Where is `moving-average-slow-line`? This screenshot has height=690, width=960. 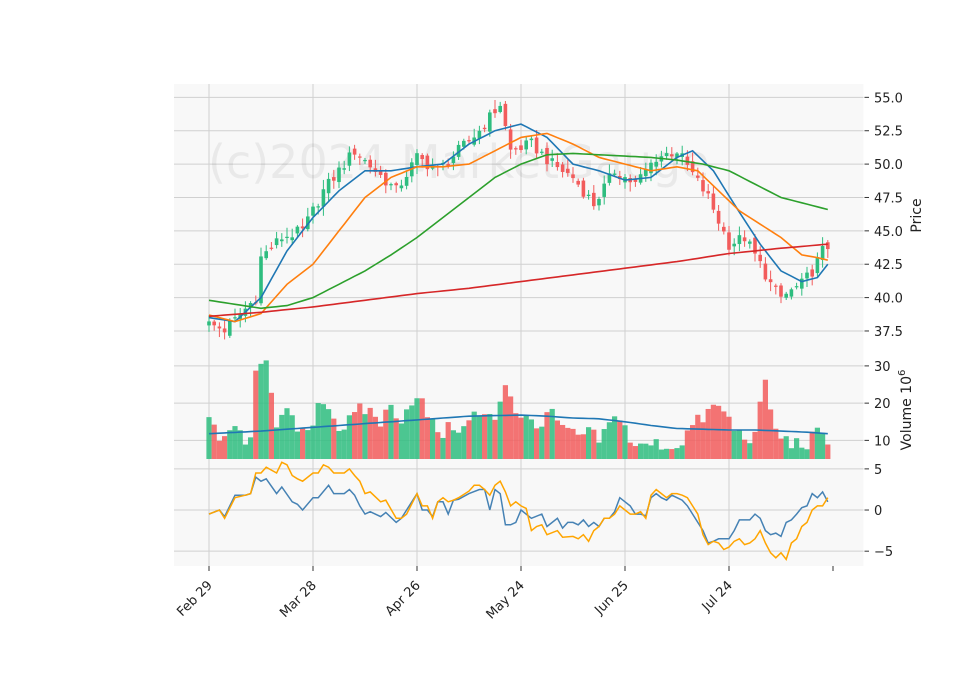
moving-average-slow-line is located at coordinates (518, 231).